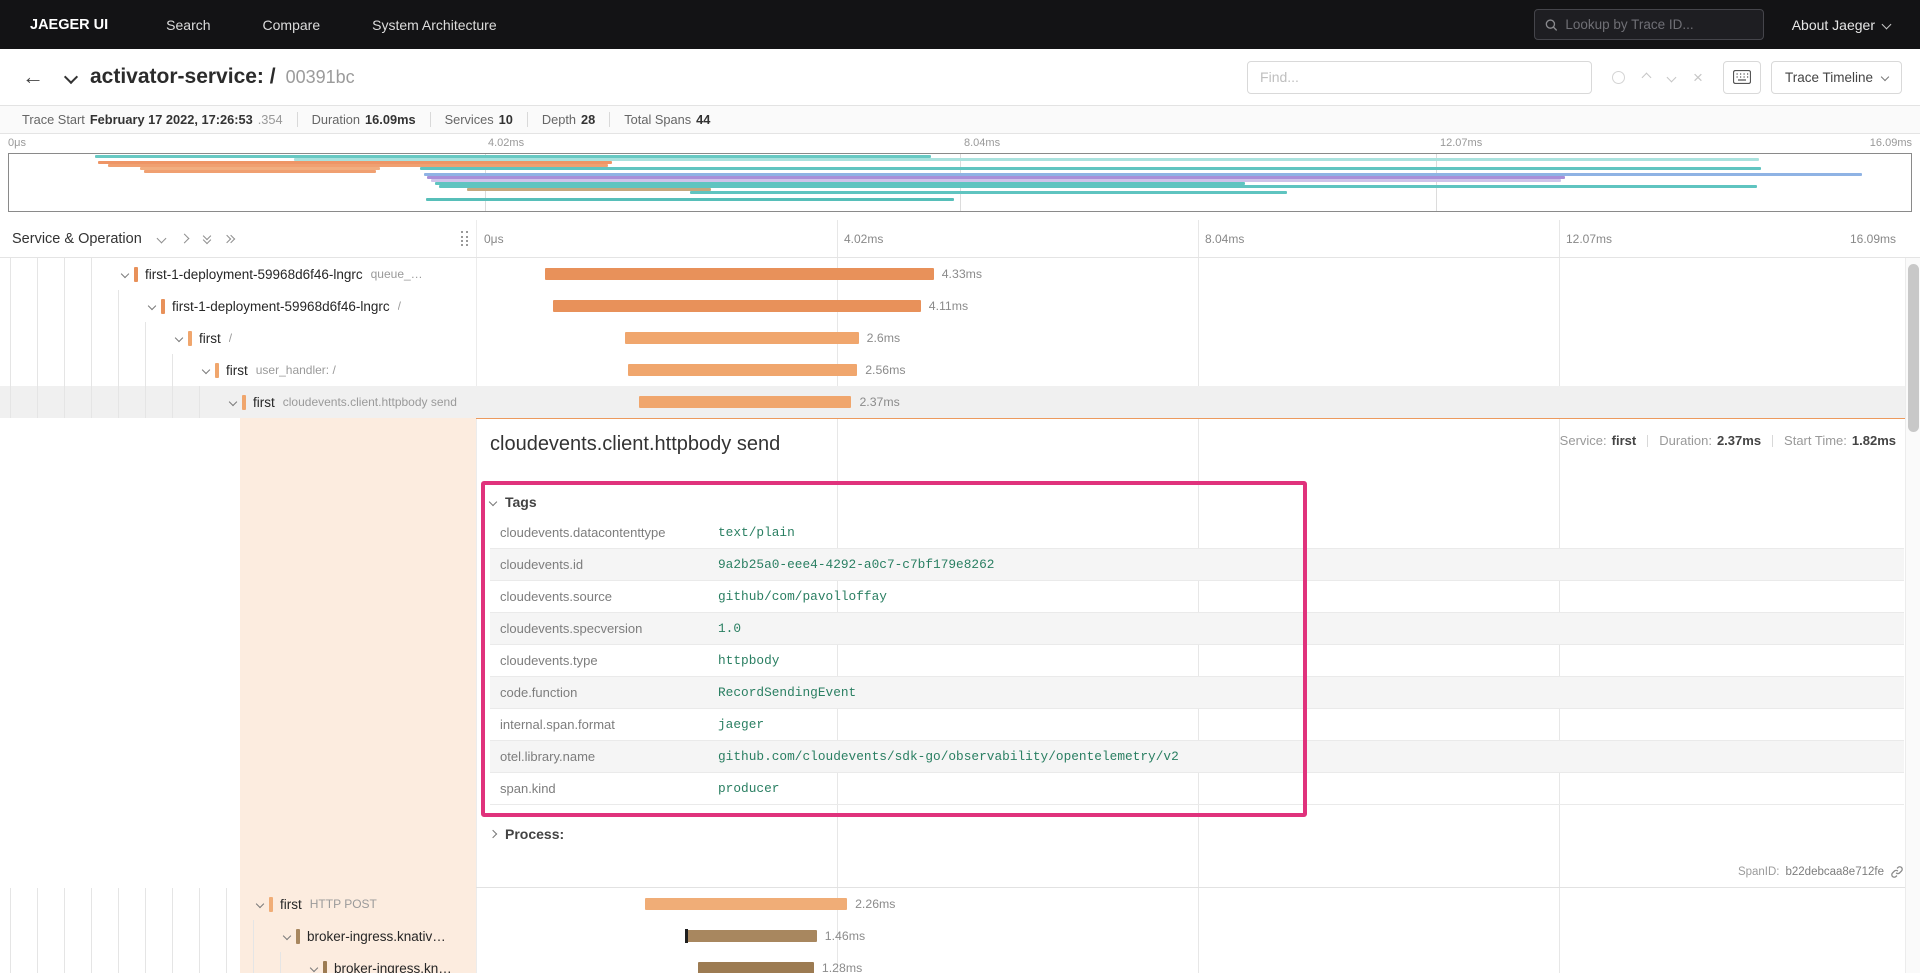 This screenshot has width=1920, height=973. I want to click on span-row-label: first cloudevents.client.httpbody send, so click(238, 402).